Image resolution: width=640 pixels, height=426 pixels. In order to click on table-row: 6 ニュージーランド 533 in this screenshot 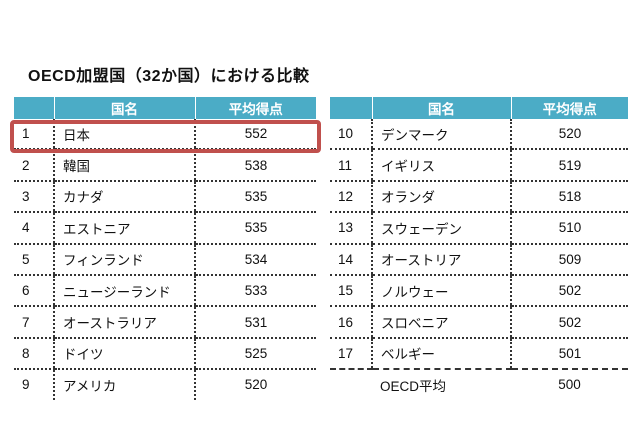, I will do `click(165, 291)`.